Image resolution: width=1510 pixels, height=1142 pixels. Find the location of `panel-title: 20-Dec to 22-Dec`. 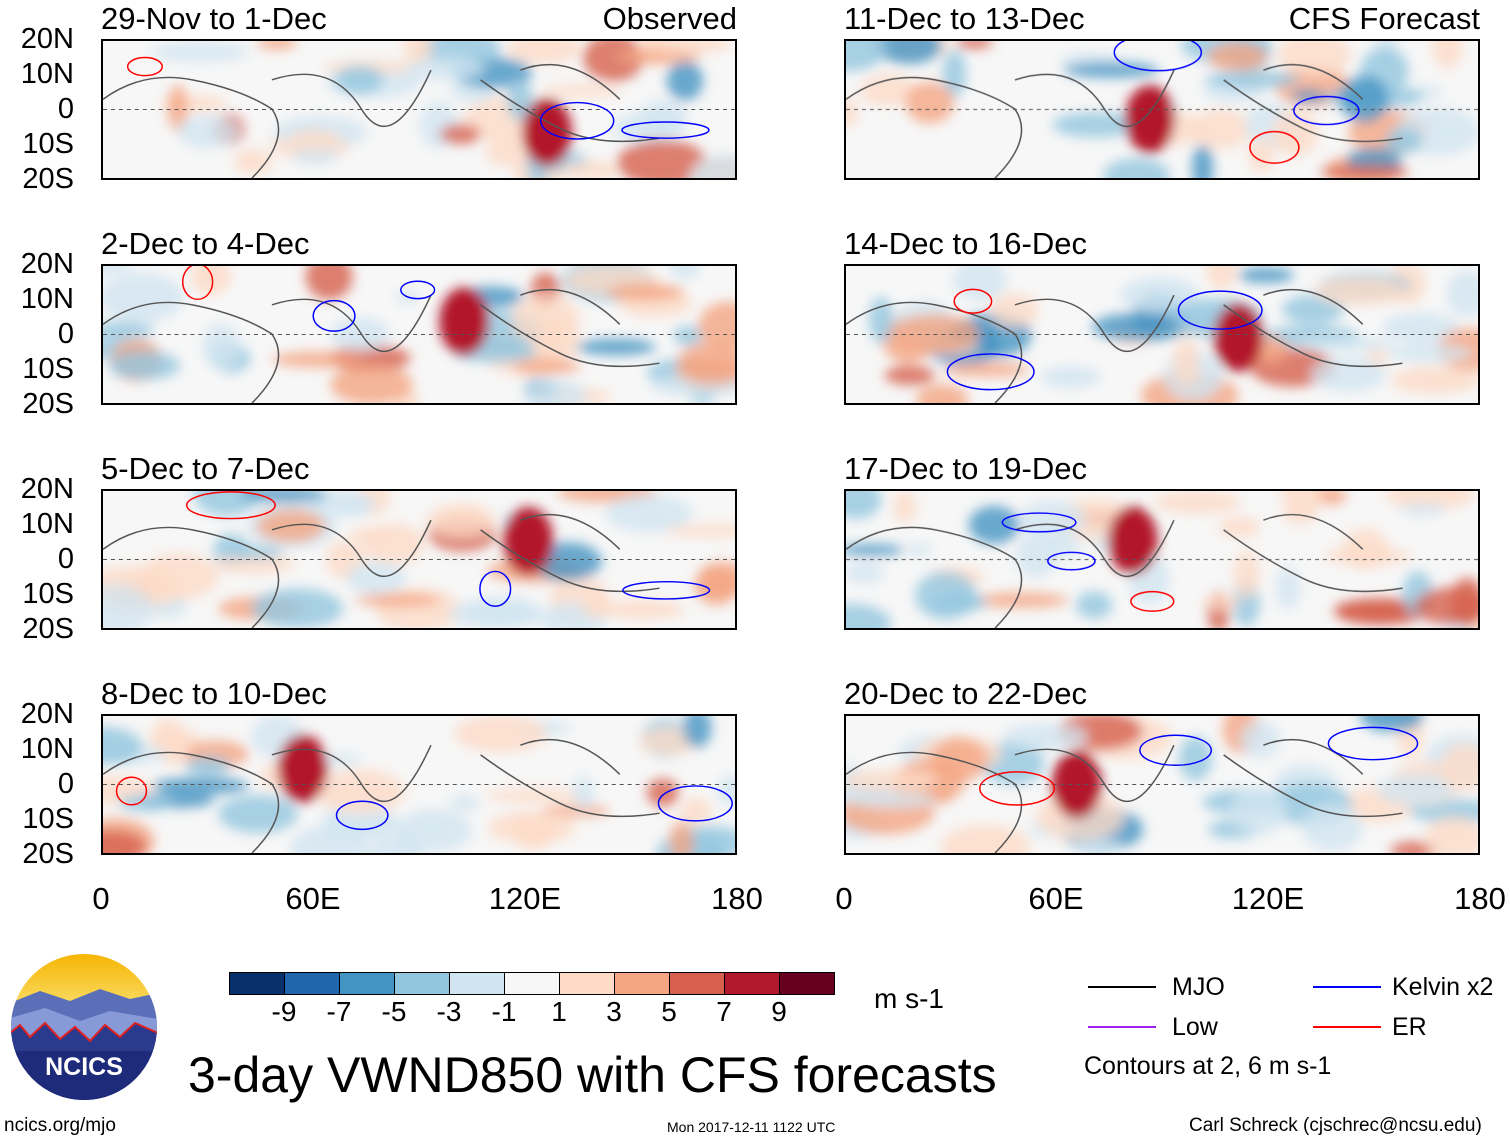

panel-title: 20-Dec to 22-Dec is located at coordinates (965, 693).